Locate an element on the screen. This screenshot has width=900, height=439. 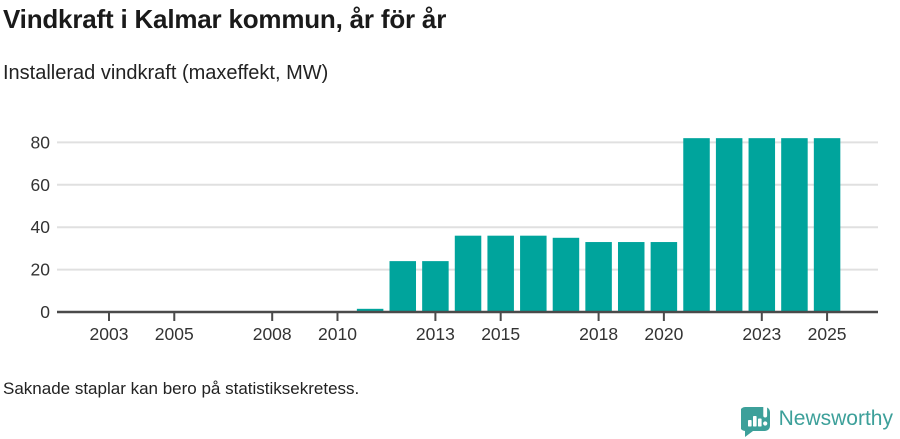
chart-subtitle: Installerad vindkraft (maxeffekt, MW) is located at coordinates (166, 73).